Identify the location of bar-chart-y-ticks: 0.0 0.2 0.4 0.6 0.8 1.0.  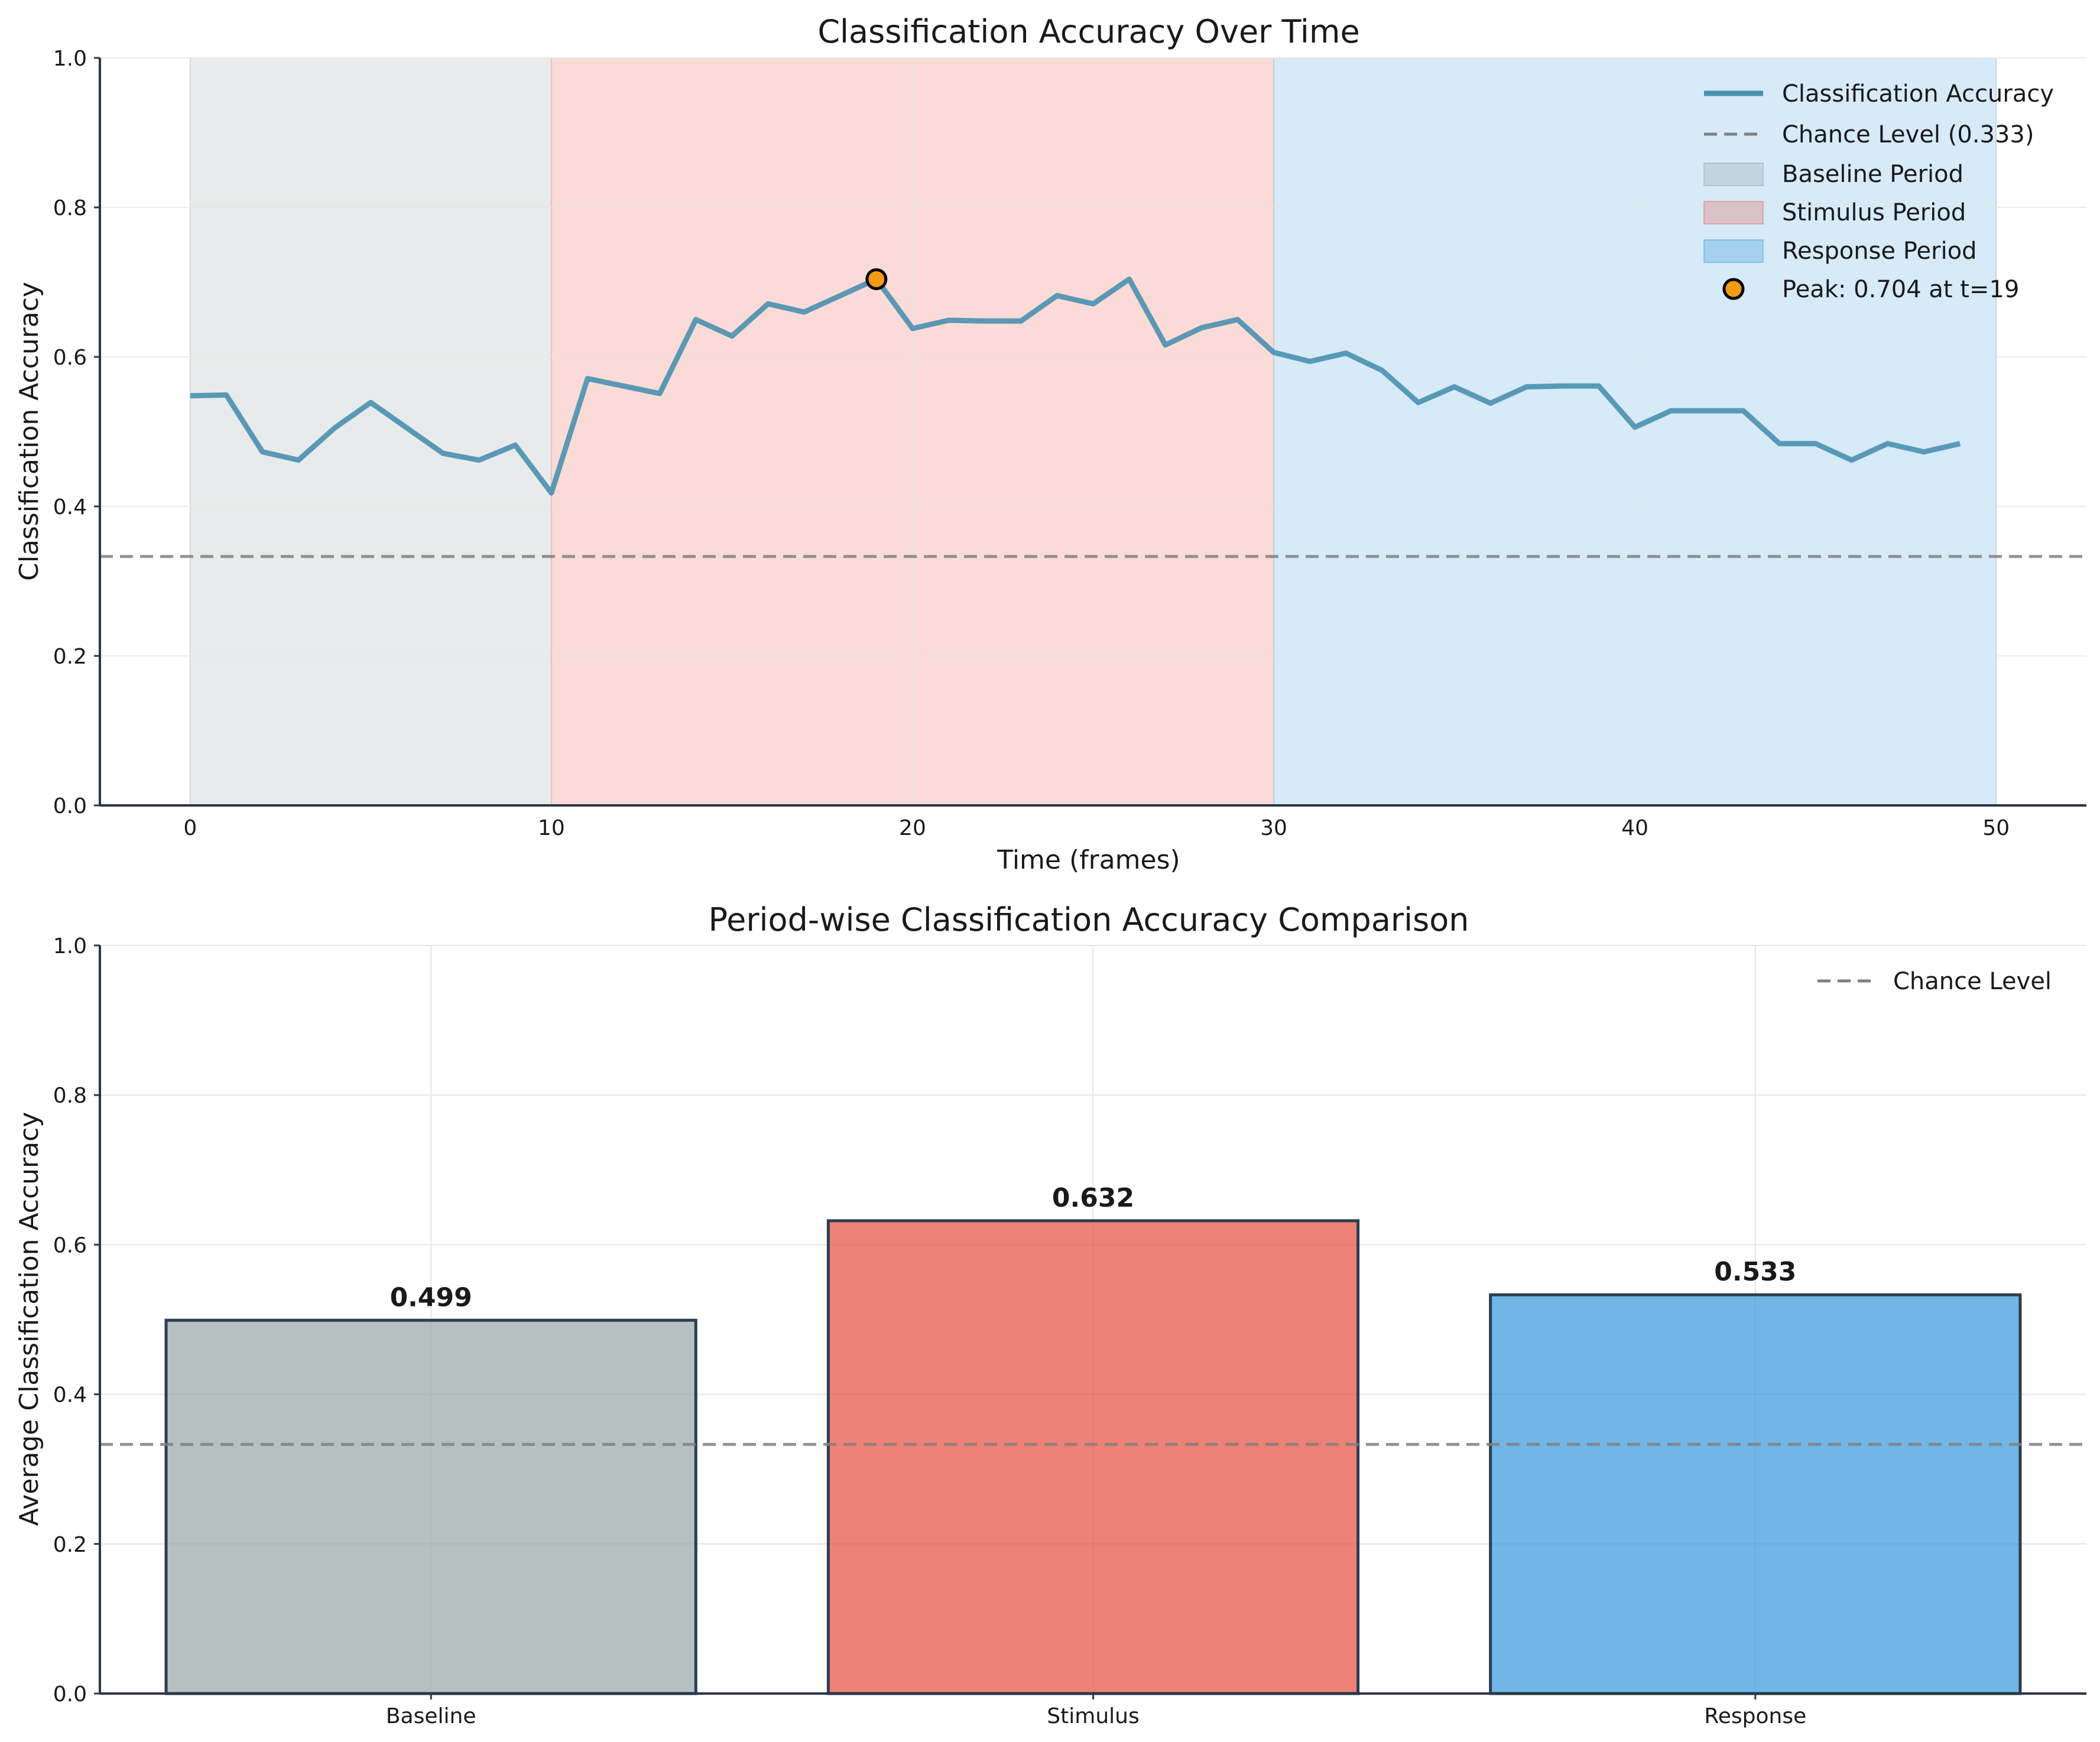
(76, 1320).